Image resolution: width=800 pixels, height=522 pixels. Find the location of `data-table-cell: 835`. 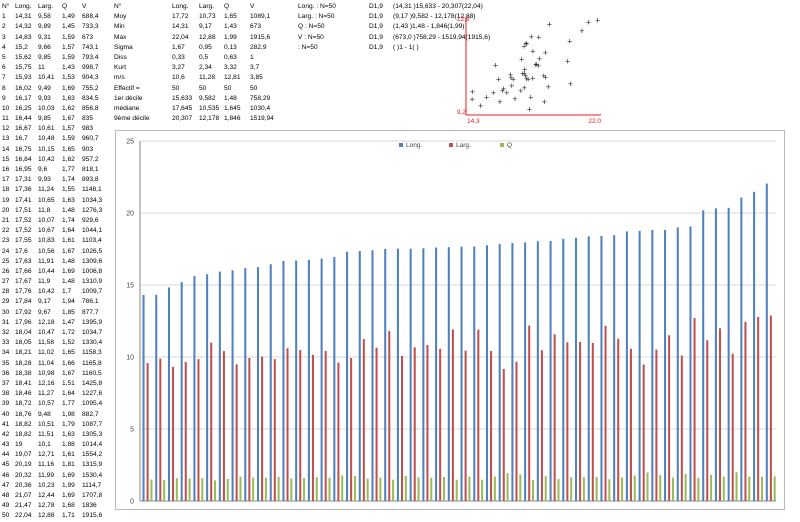

data-table-cell: 835 is located at coordinates (88, 119).